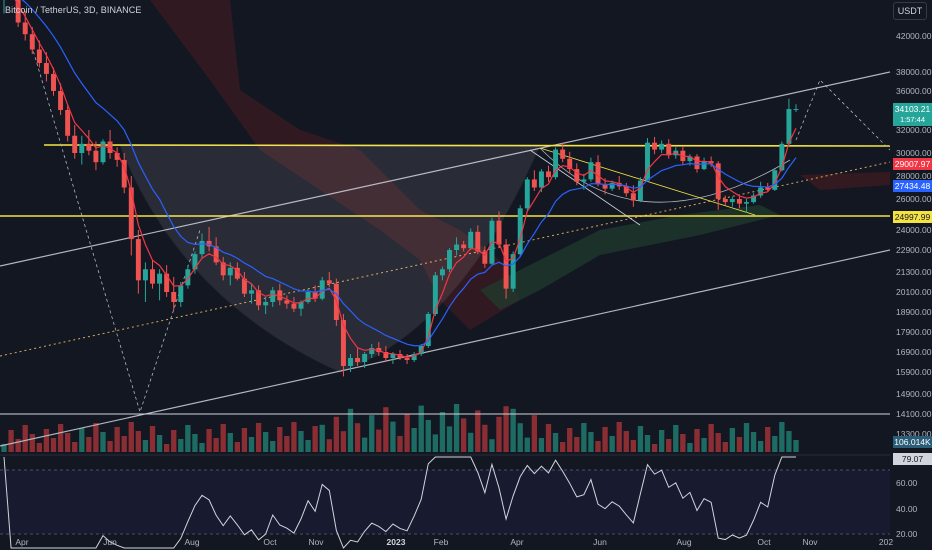 Image resolution: width=932 pixels, height=550 pixels. What do you see at coordinates (914, 36) in the screenshot?
I see `price-tick-label: 42000.00` at bounding box center [914, 36].